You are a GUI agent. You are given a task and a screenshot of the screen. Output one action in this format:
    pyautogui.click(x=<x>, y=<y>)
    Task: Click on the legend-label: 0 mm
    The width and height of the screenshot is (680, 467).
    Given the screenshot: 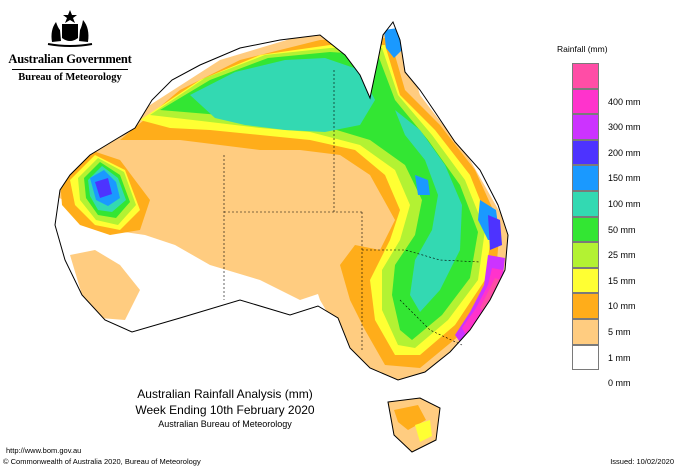 What is the action you would take?
    pyautogui.click(x=619, y=383)
    